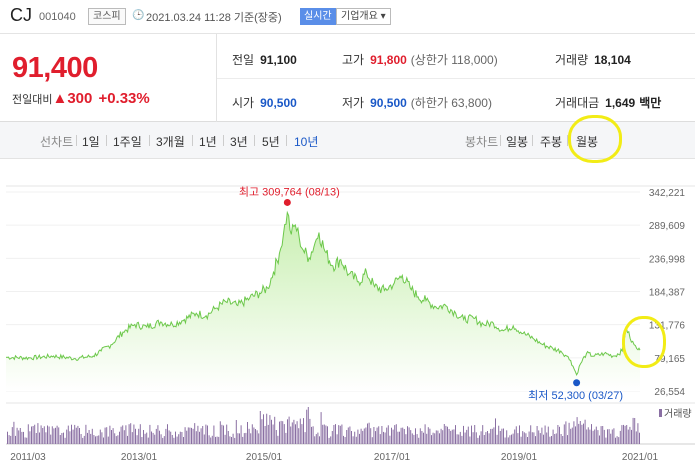 The image size is (695, 470). I want to click on period-1w: 1주일, so click(127, 142).